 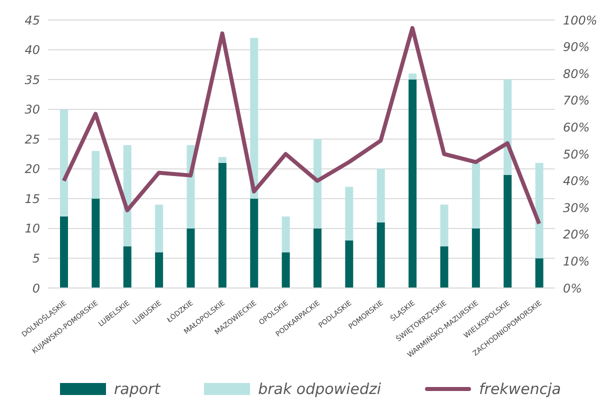 I want to click on y-tick-label: 25, so click(x=32, y=139).